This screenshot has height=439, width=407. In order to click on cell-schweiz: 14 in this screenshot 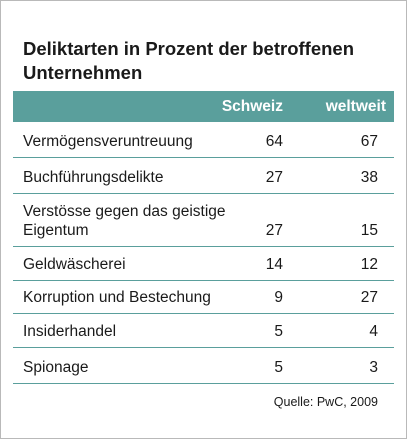, I will do `click(274, 264)`.